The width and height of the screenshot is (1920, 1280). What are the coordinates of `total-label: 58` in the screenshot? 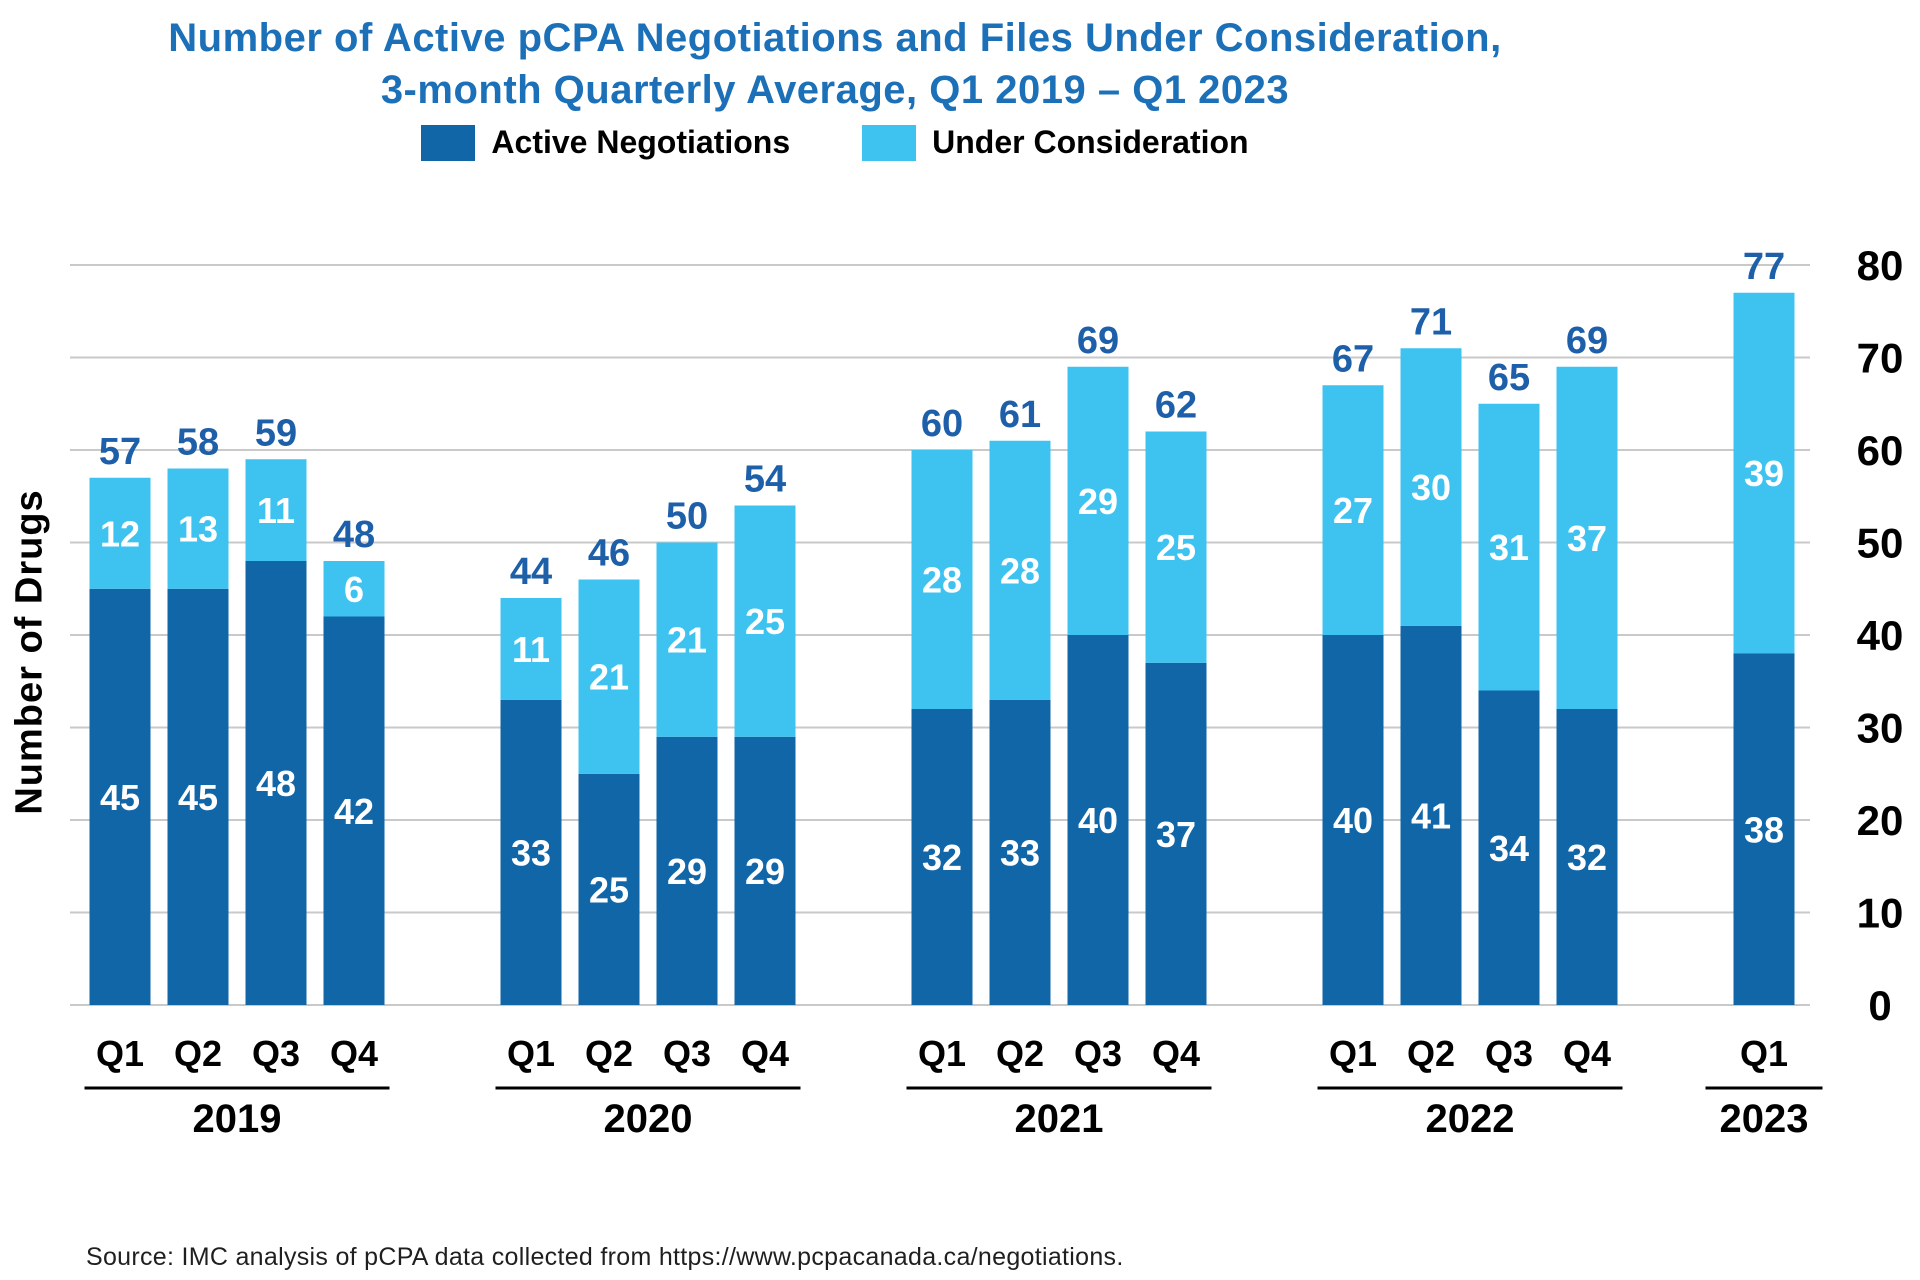 It's located at (198, 443).